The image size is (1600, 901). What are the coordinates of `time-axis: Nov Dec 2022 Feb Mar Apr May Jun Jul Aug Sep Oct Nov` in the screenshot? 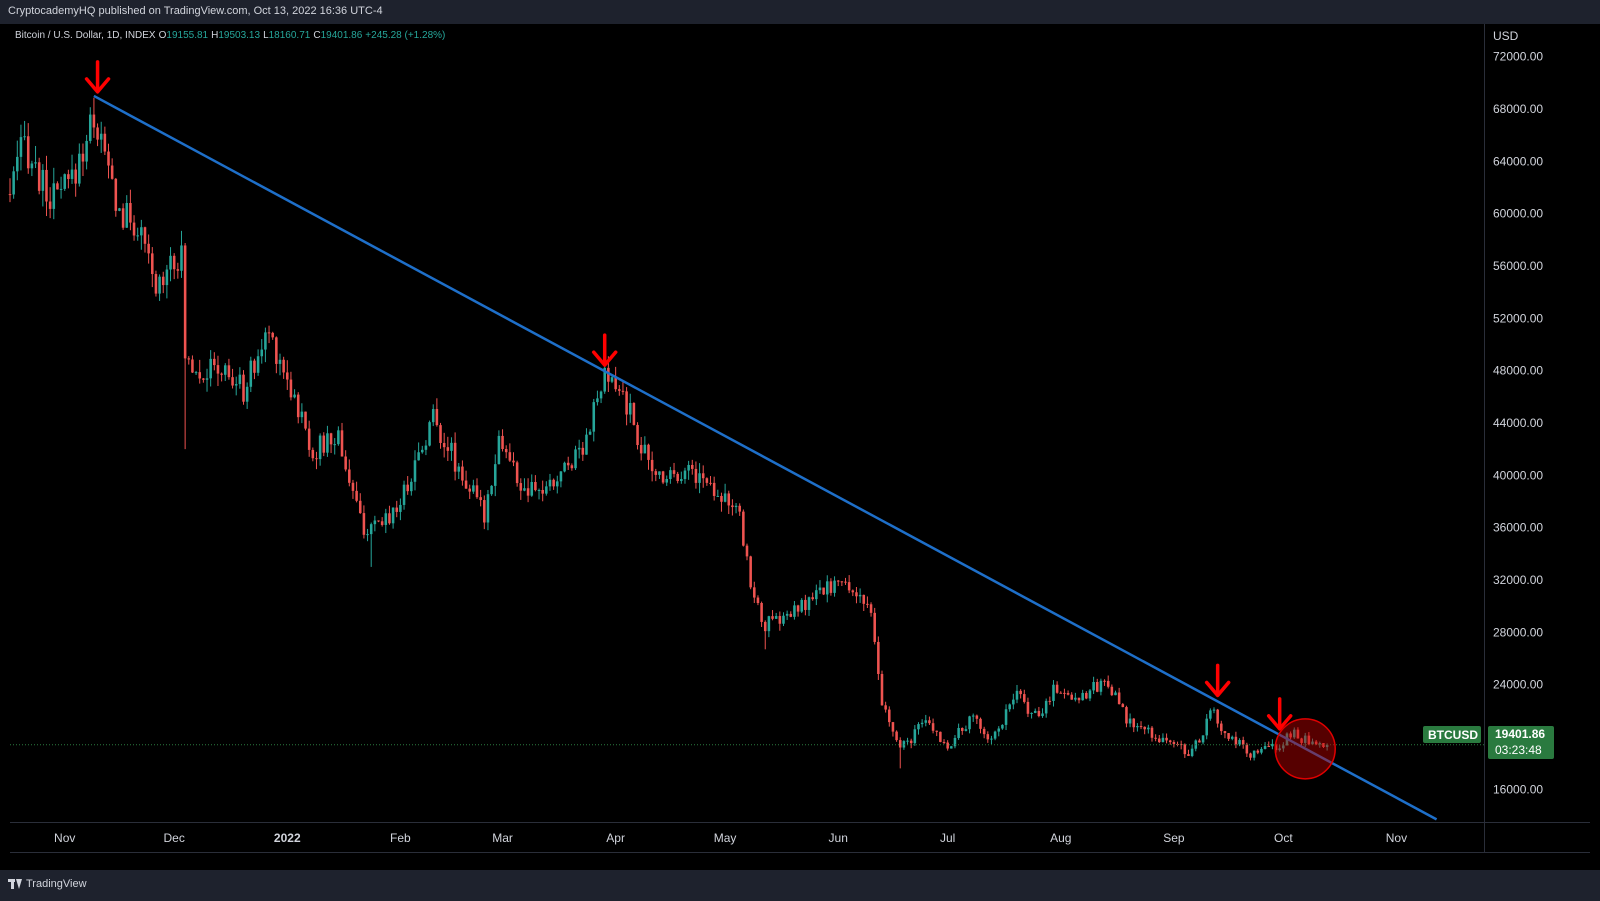 It's located at (800, 837).